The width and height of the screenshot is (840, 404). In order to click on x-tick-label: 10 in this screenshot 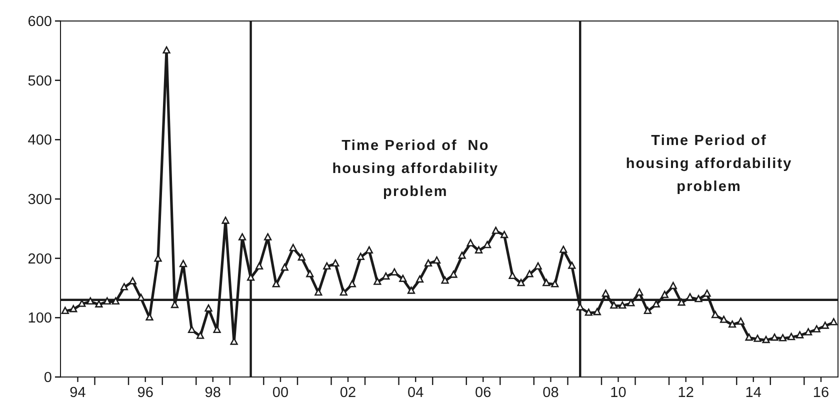, I will do `click(618, 393)`.